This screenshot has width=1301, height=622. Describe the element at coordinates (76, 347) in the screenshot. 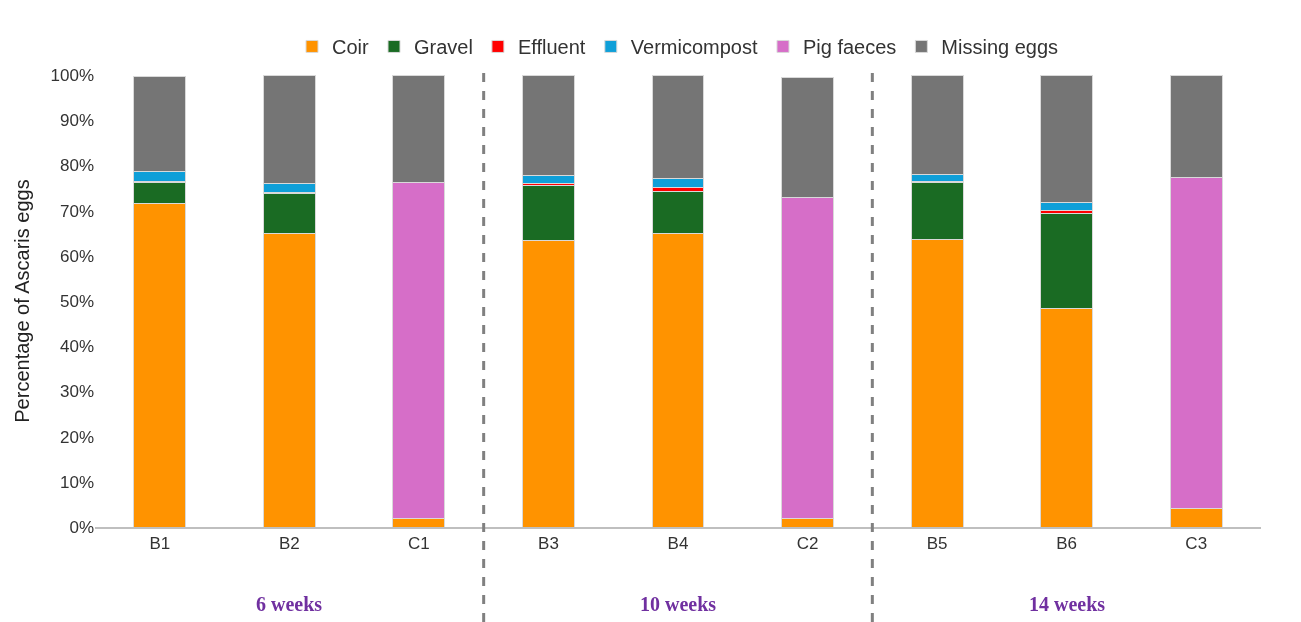

I see `y-tick-label: 40%` at that location.